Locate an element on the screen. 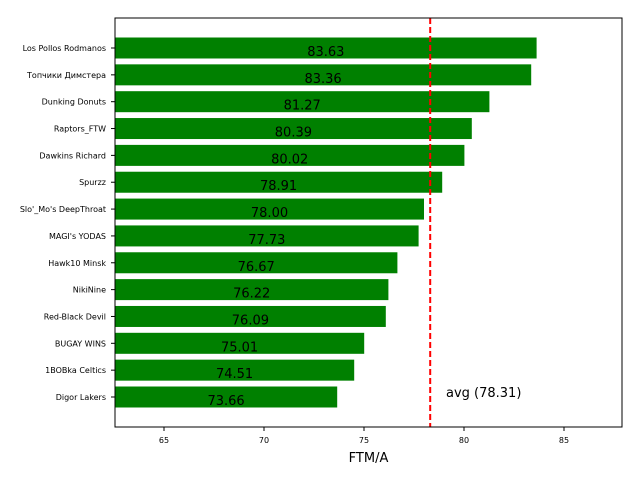 This screenshot has height=480, width=640. value-label: 76.22 is located at coordinates (251, 294).